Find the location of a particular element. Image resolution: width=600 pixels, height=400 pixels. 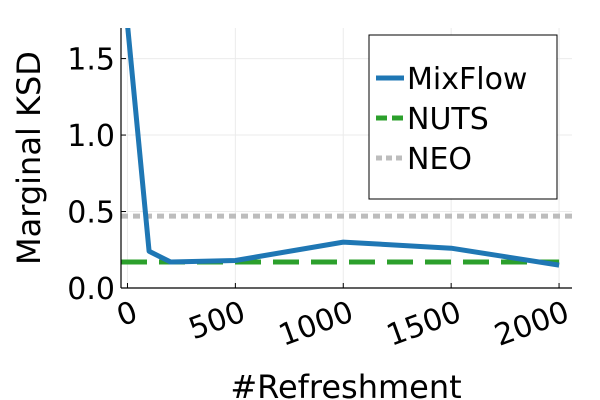

y-tick-label: 1.5 is located at coordinates (91, 60).